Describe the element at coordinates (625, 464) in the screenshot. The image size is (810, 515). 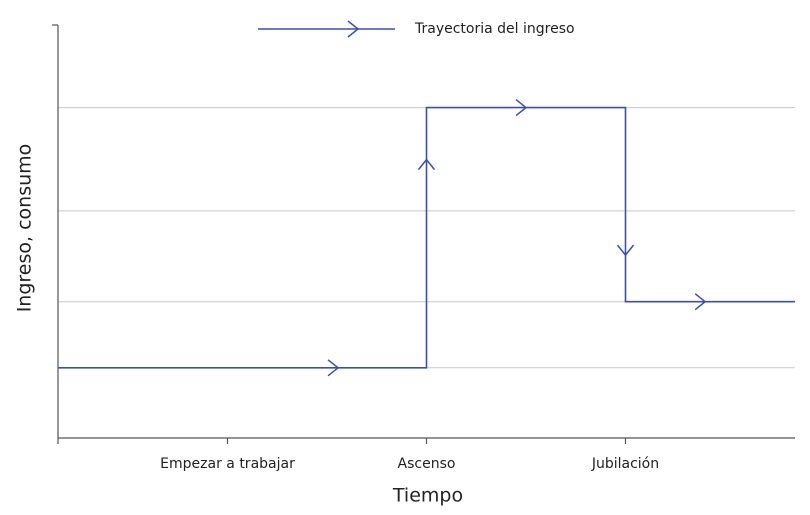
I see `x-tick-label: Jubilación` at that location.